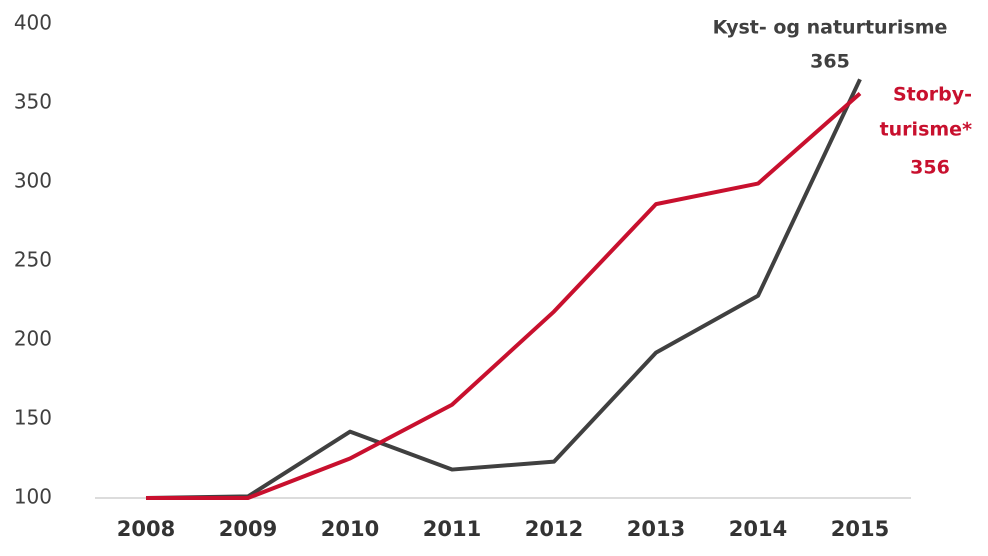  Describe the element at coordinates (146, 529) in the screenshot. I see `x-tick-label: 2008` at that location.